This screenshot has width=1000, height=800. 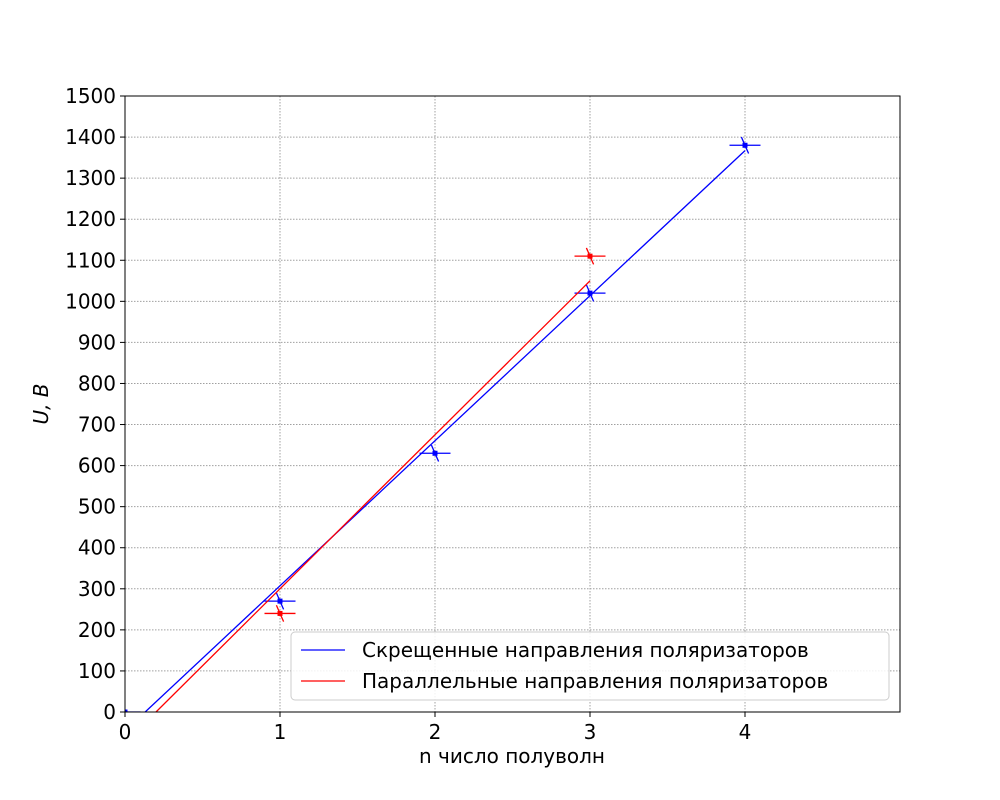 I want to click on y-tick-label: 1000, so click(x=90, y=301).